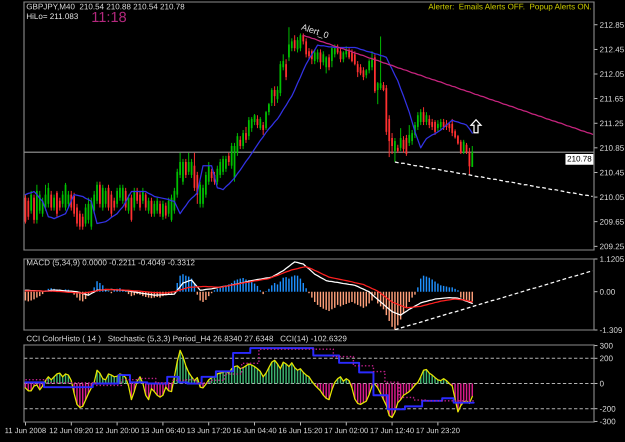  What do you see at coordinates (612, 259) in the screenshot?
I see `y-tick-label: 1.1205` at bounding box center [612, 259].